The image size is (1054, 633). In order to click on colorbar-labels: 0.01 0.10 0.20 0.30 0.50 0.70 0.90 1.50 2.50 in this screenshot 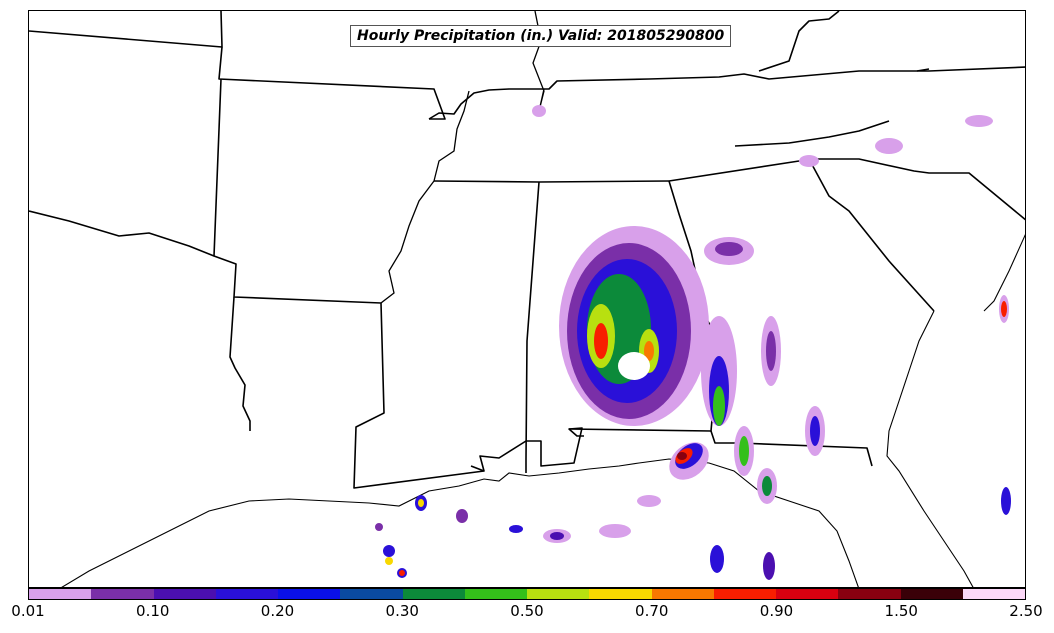, I will do `click(527, 614)`.